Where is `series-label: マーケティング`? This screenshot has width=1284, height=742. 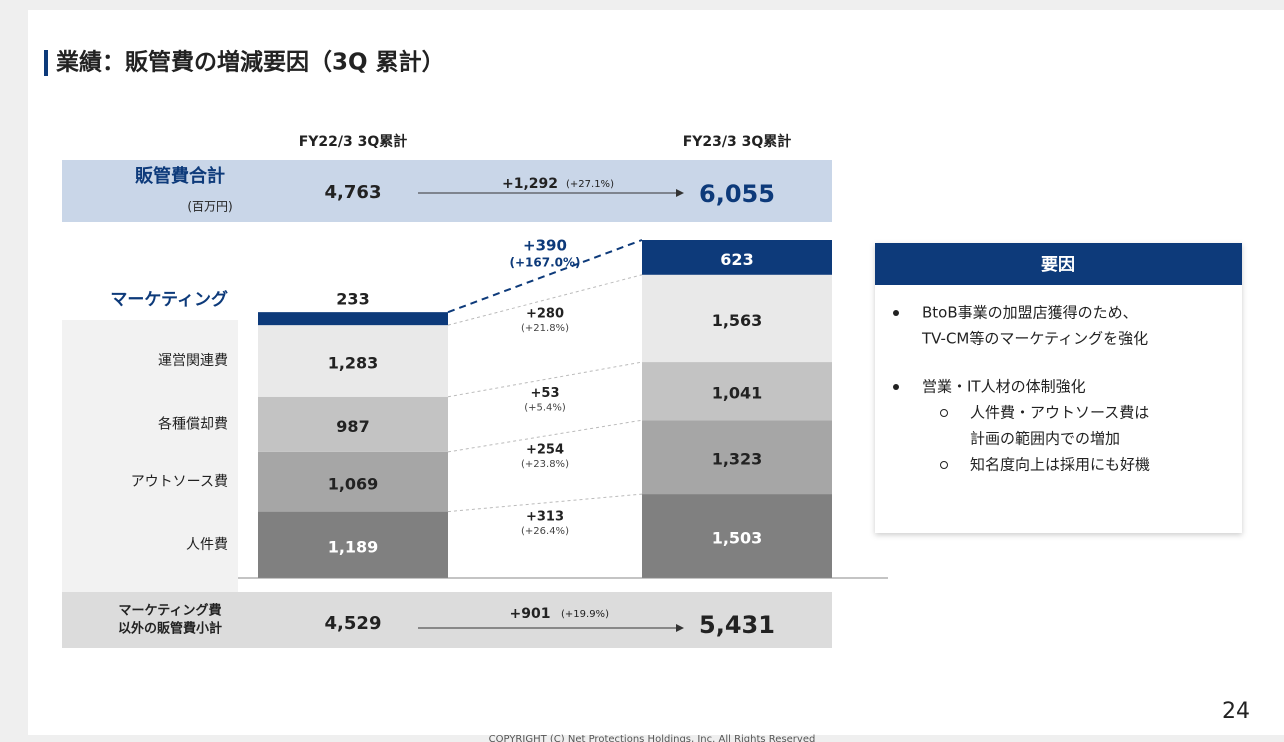 series-label: マーケティング is located at coordinates (169, 299).